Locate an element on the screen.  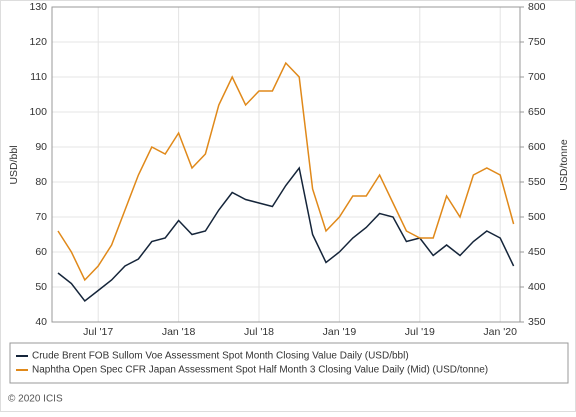
y2-tick-label: 550 is located at coordinates (537, 182).